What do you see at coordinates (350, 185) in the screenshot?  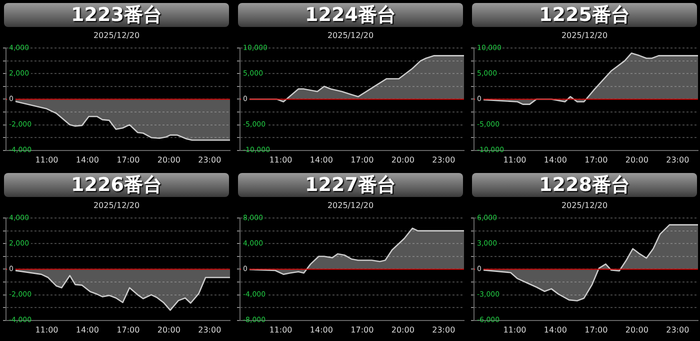 I see `chart-title: 1227番台` at bounding box center [350, 185].